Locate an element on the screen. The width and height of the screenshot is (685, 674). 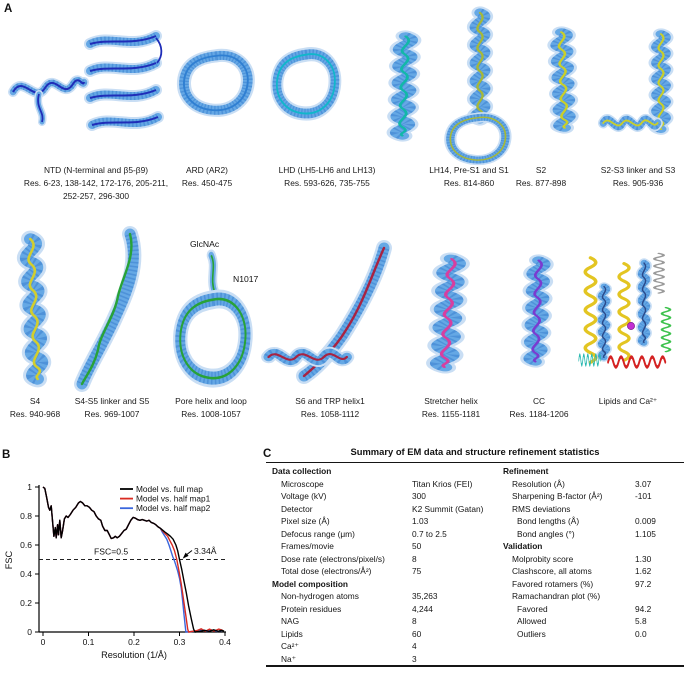
pore-helix-density is located at coordinates (213, 318).